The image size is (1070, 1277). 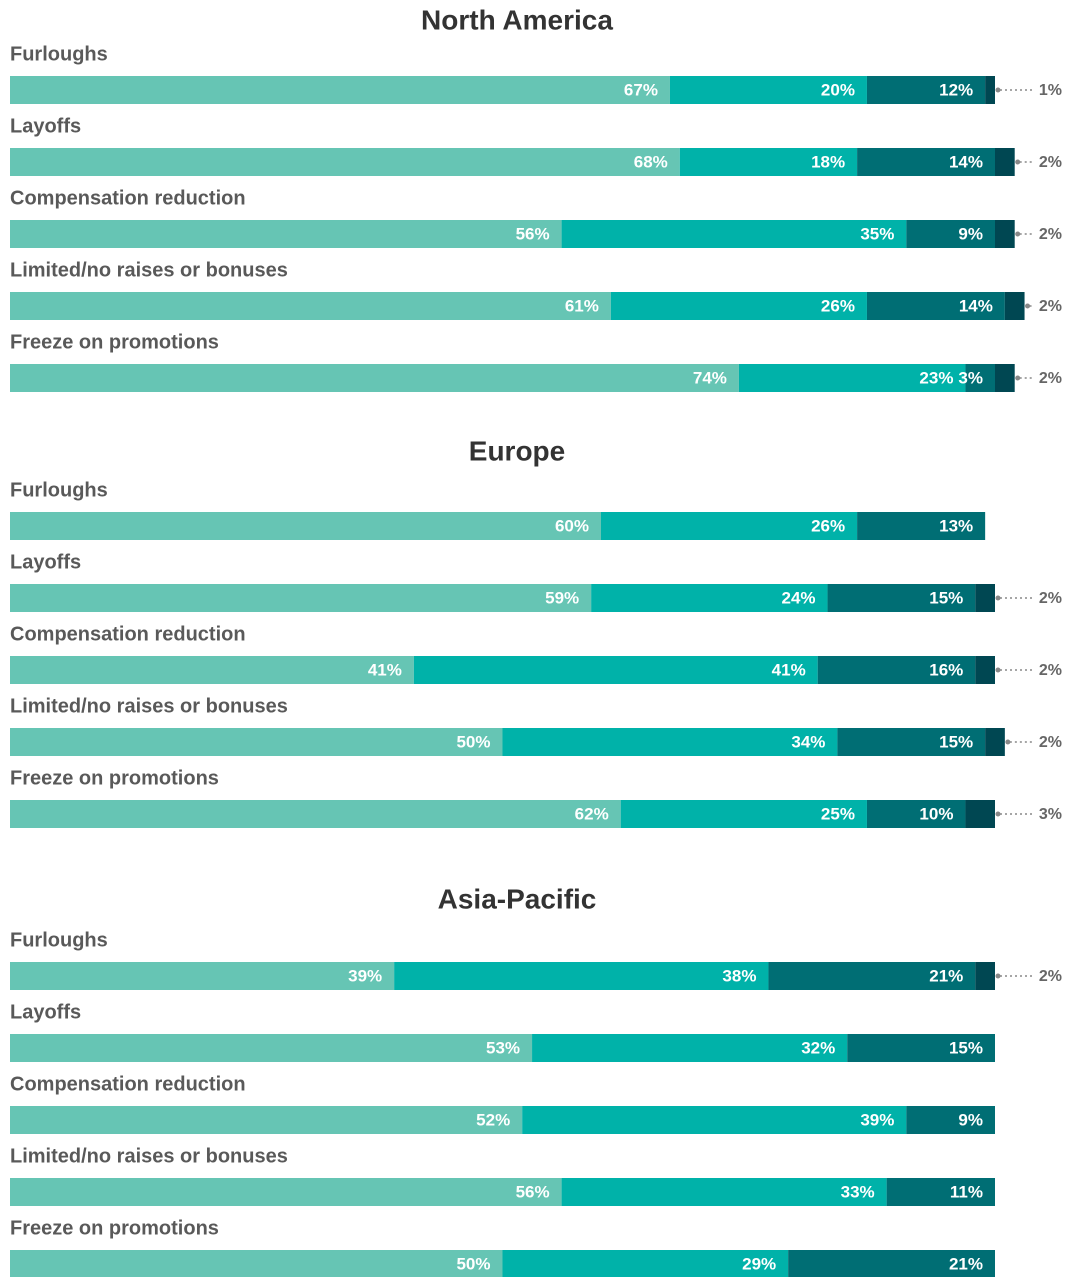 I want to click on value-label: 24%, so click(x=799, y=597).